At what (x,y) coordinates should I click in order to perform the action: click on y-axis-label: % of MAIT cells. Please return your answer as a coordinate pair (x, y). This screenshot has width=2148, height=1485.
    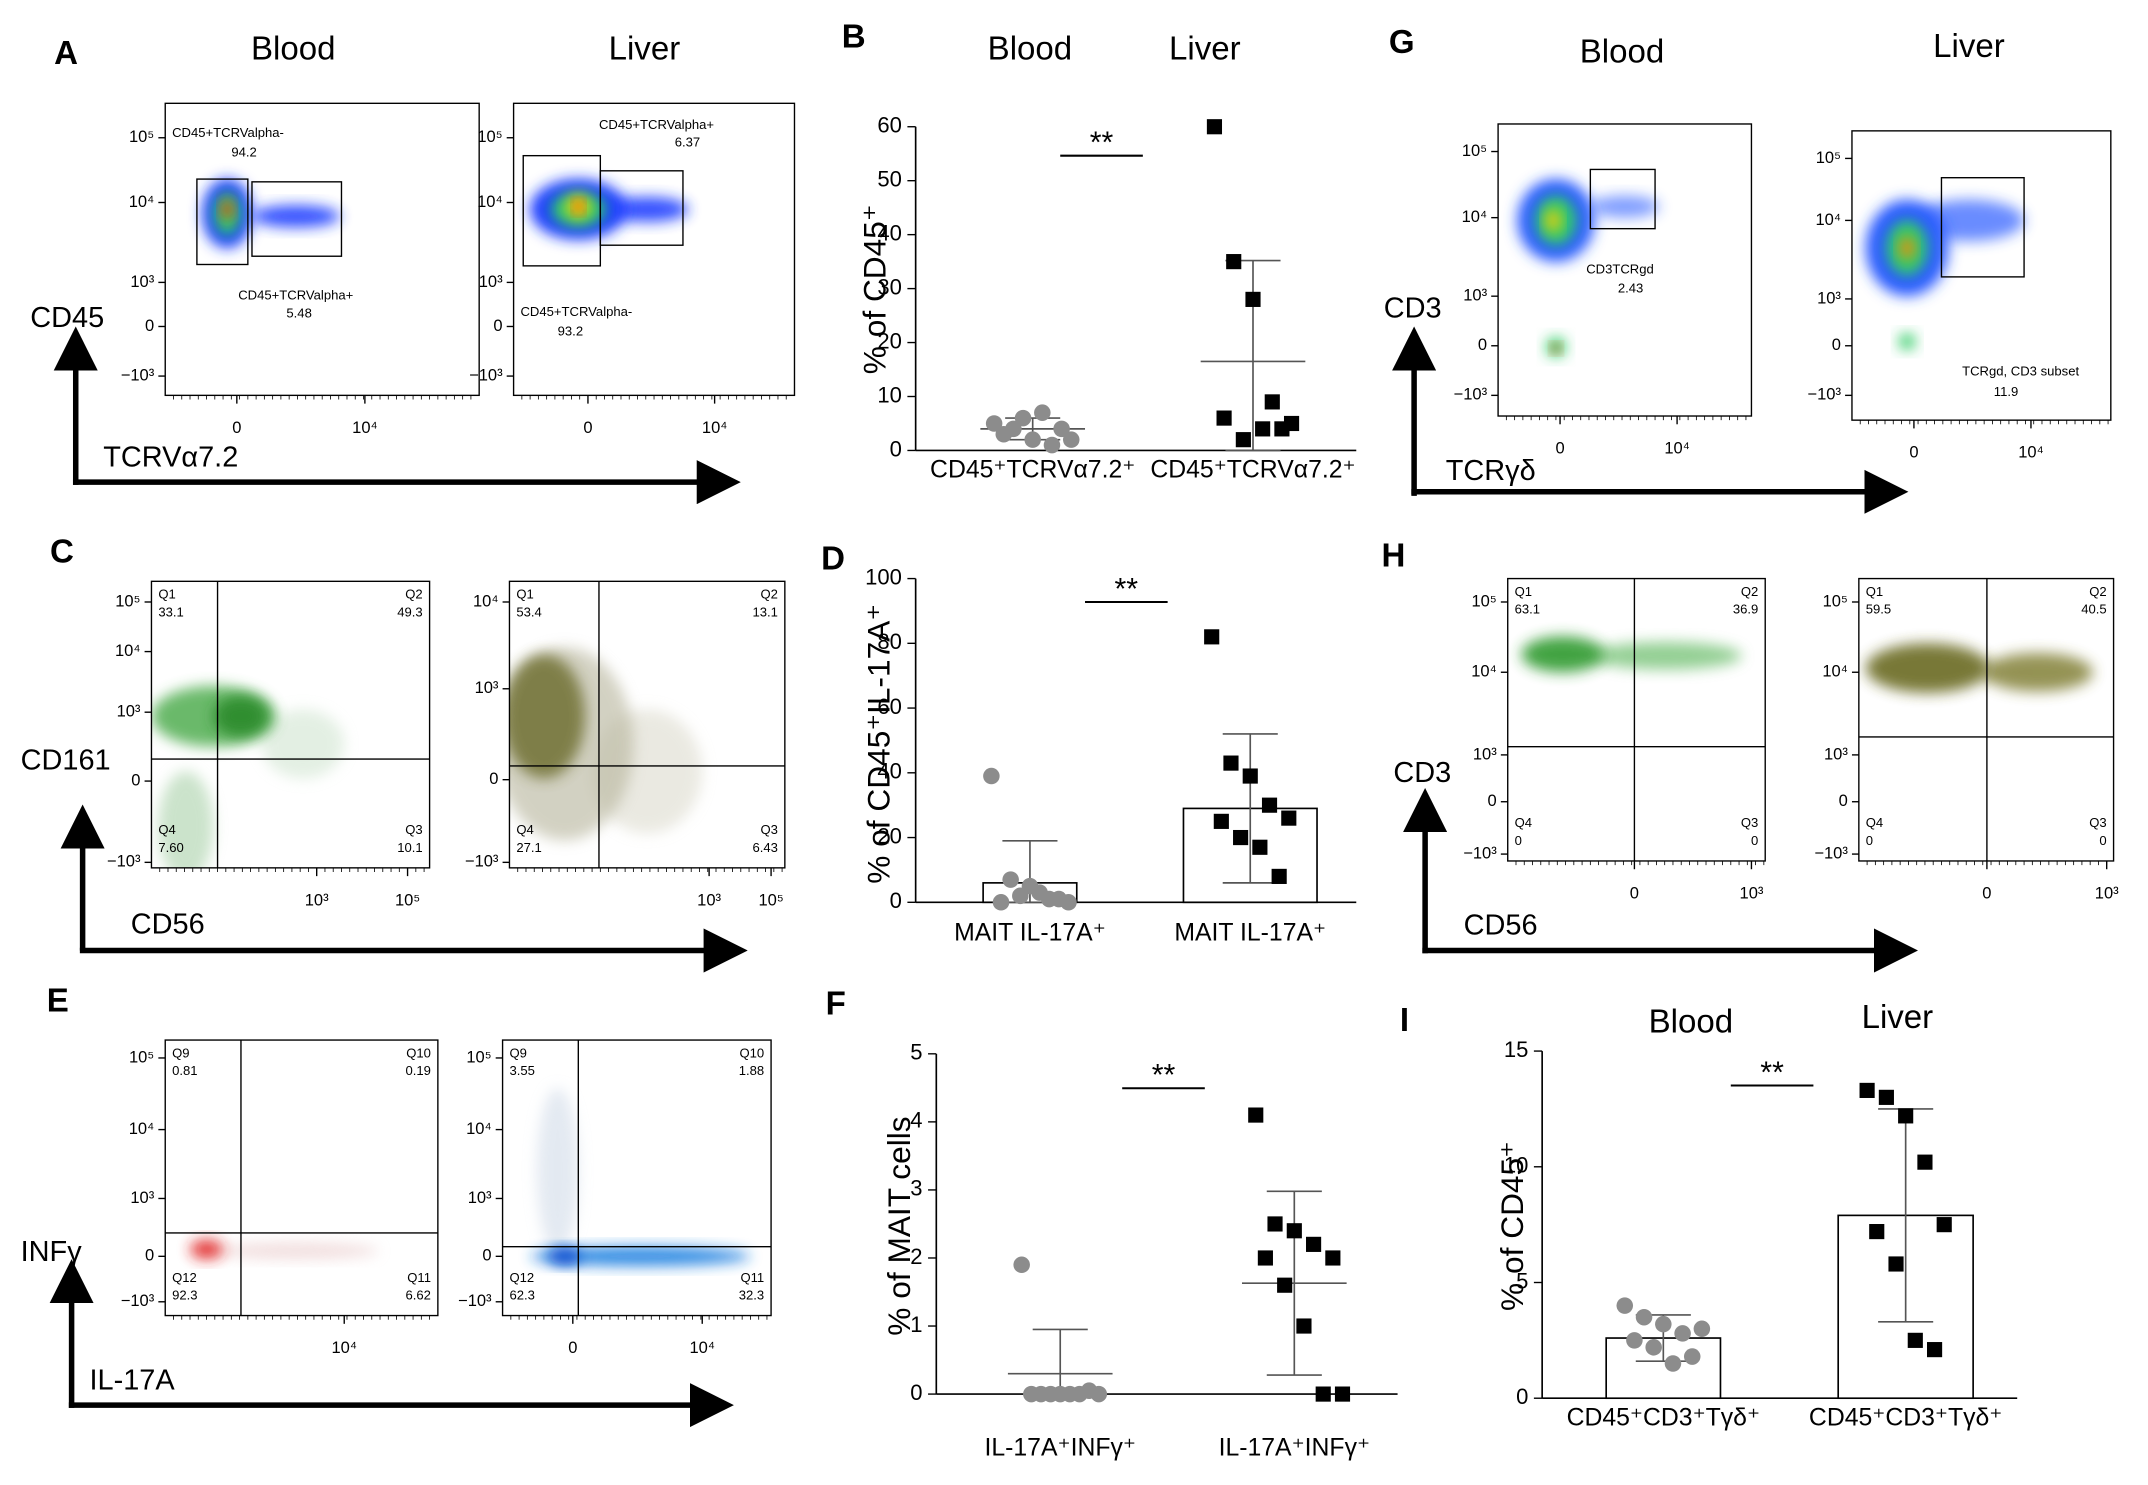
    Looking at the image, I should click on (899, 1225).